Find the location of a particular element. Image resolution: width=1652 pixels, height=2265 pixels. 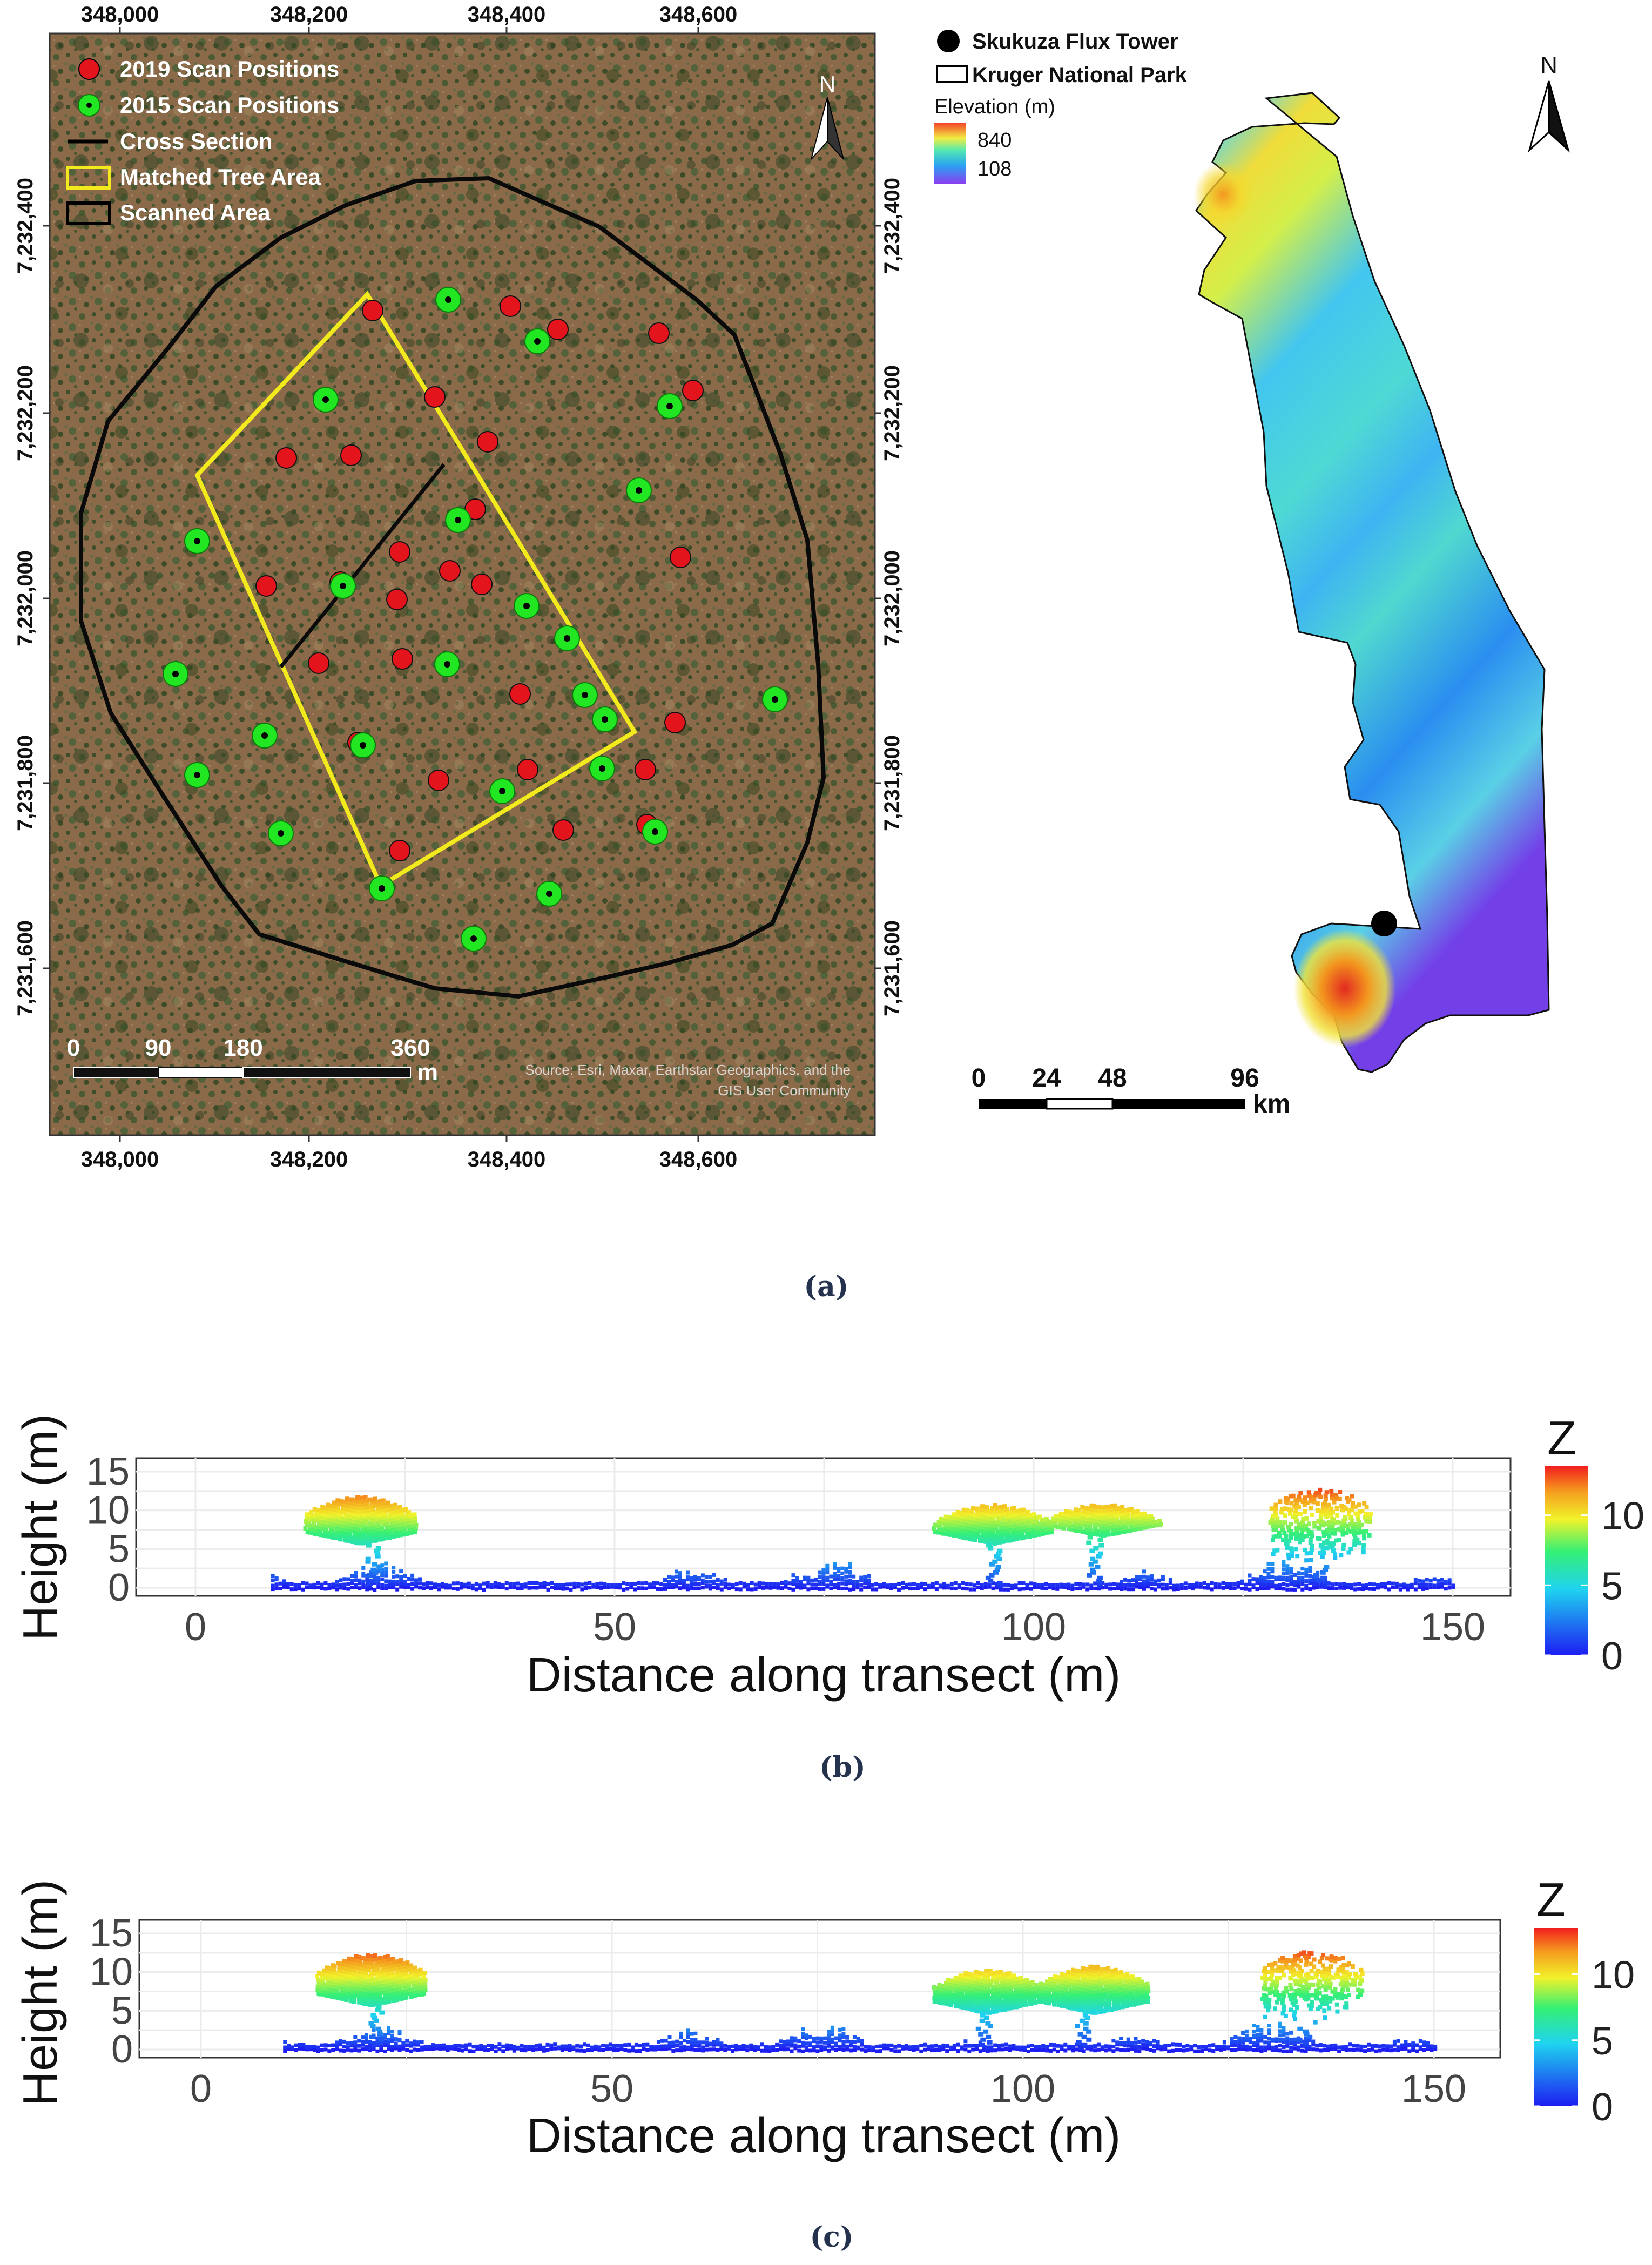

left-tick-3: 7,231,800 is located at coordinates (26, 783).